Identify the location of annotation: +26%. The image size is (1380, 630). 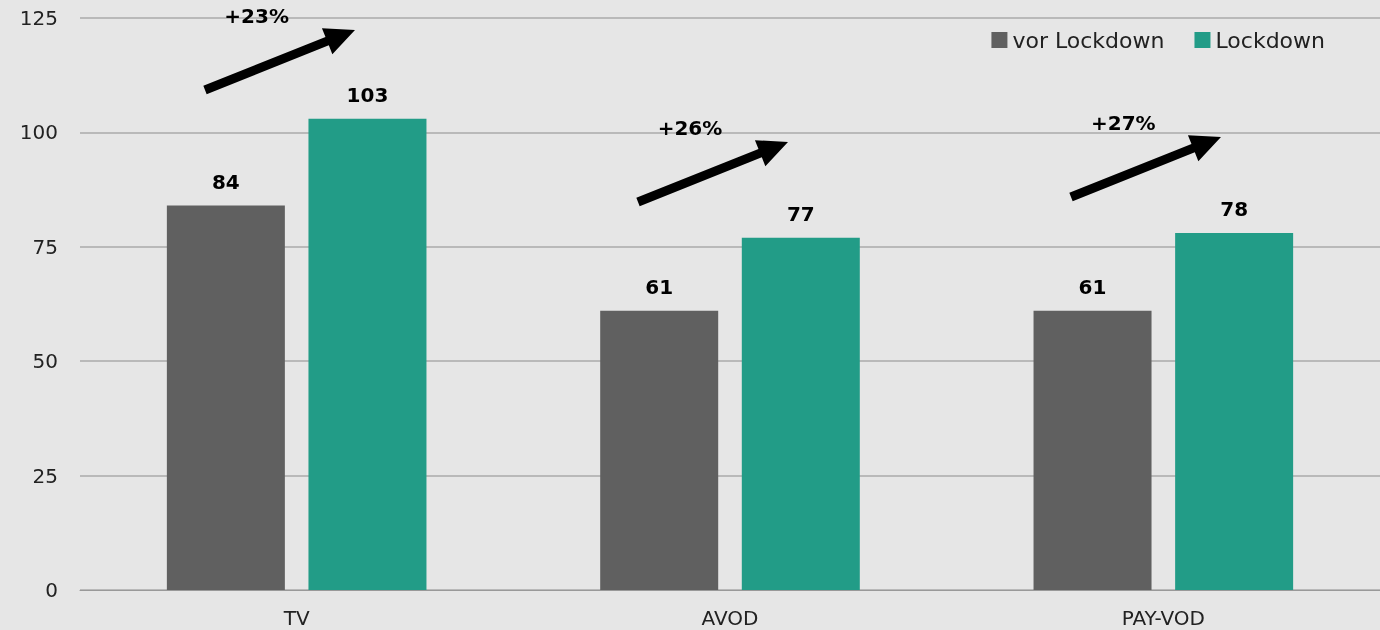
(690, 127).